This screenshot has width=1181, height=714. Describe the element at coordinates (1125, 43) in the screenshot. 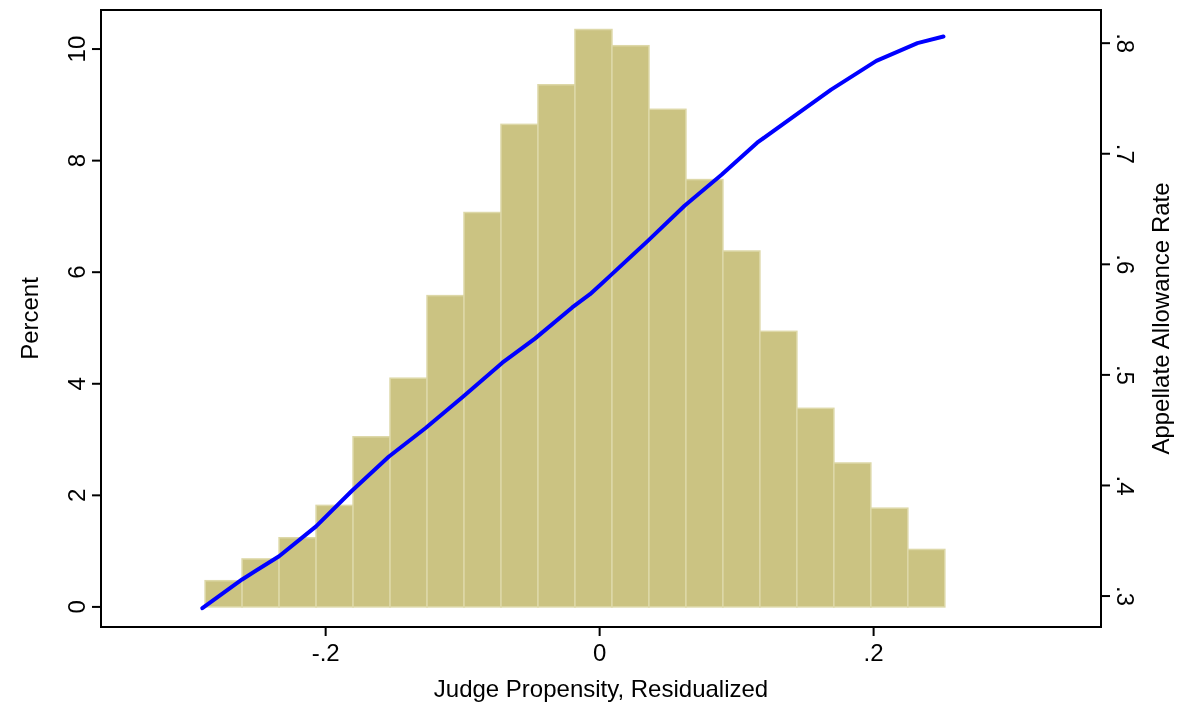

I see `y2-tick-label: .8` at that location.